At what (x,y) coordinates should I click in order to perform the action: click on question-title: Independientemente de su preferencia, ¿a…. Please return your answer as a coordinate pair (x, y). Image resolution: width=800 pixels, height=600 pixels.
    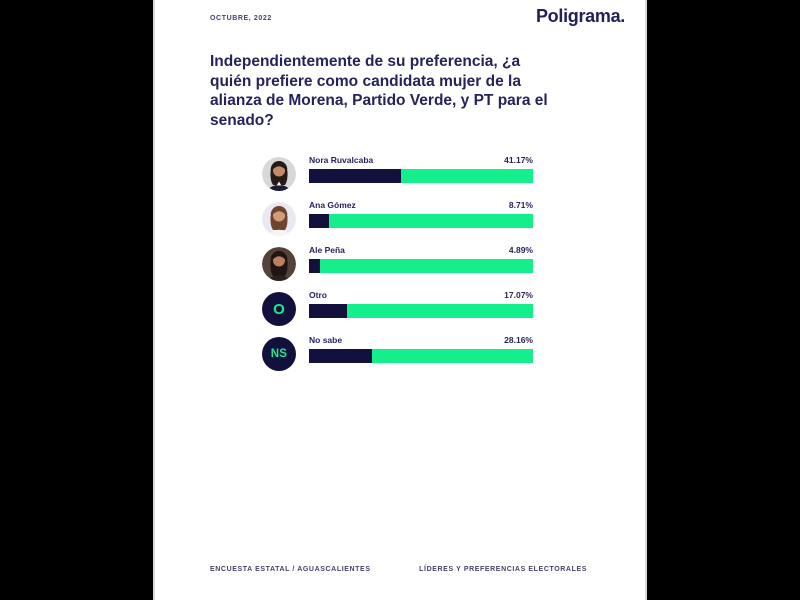
    Looking at the image, I should click on (415, 91).